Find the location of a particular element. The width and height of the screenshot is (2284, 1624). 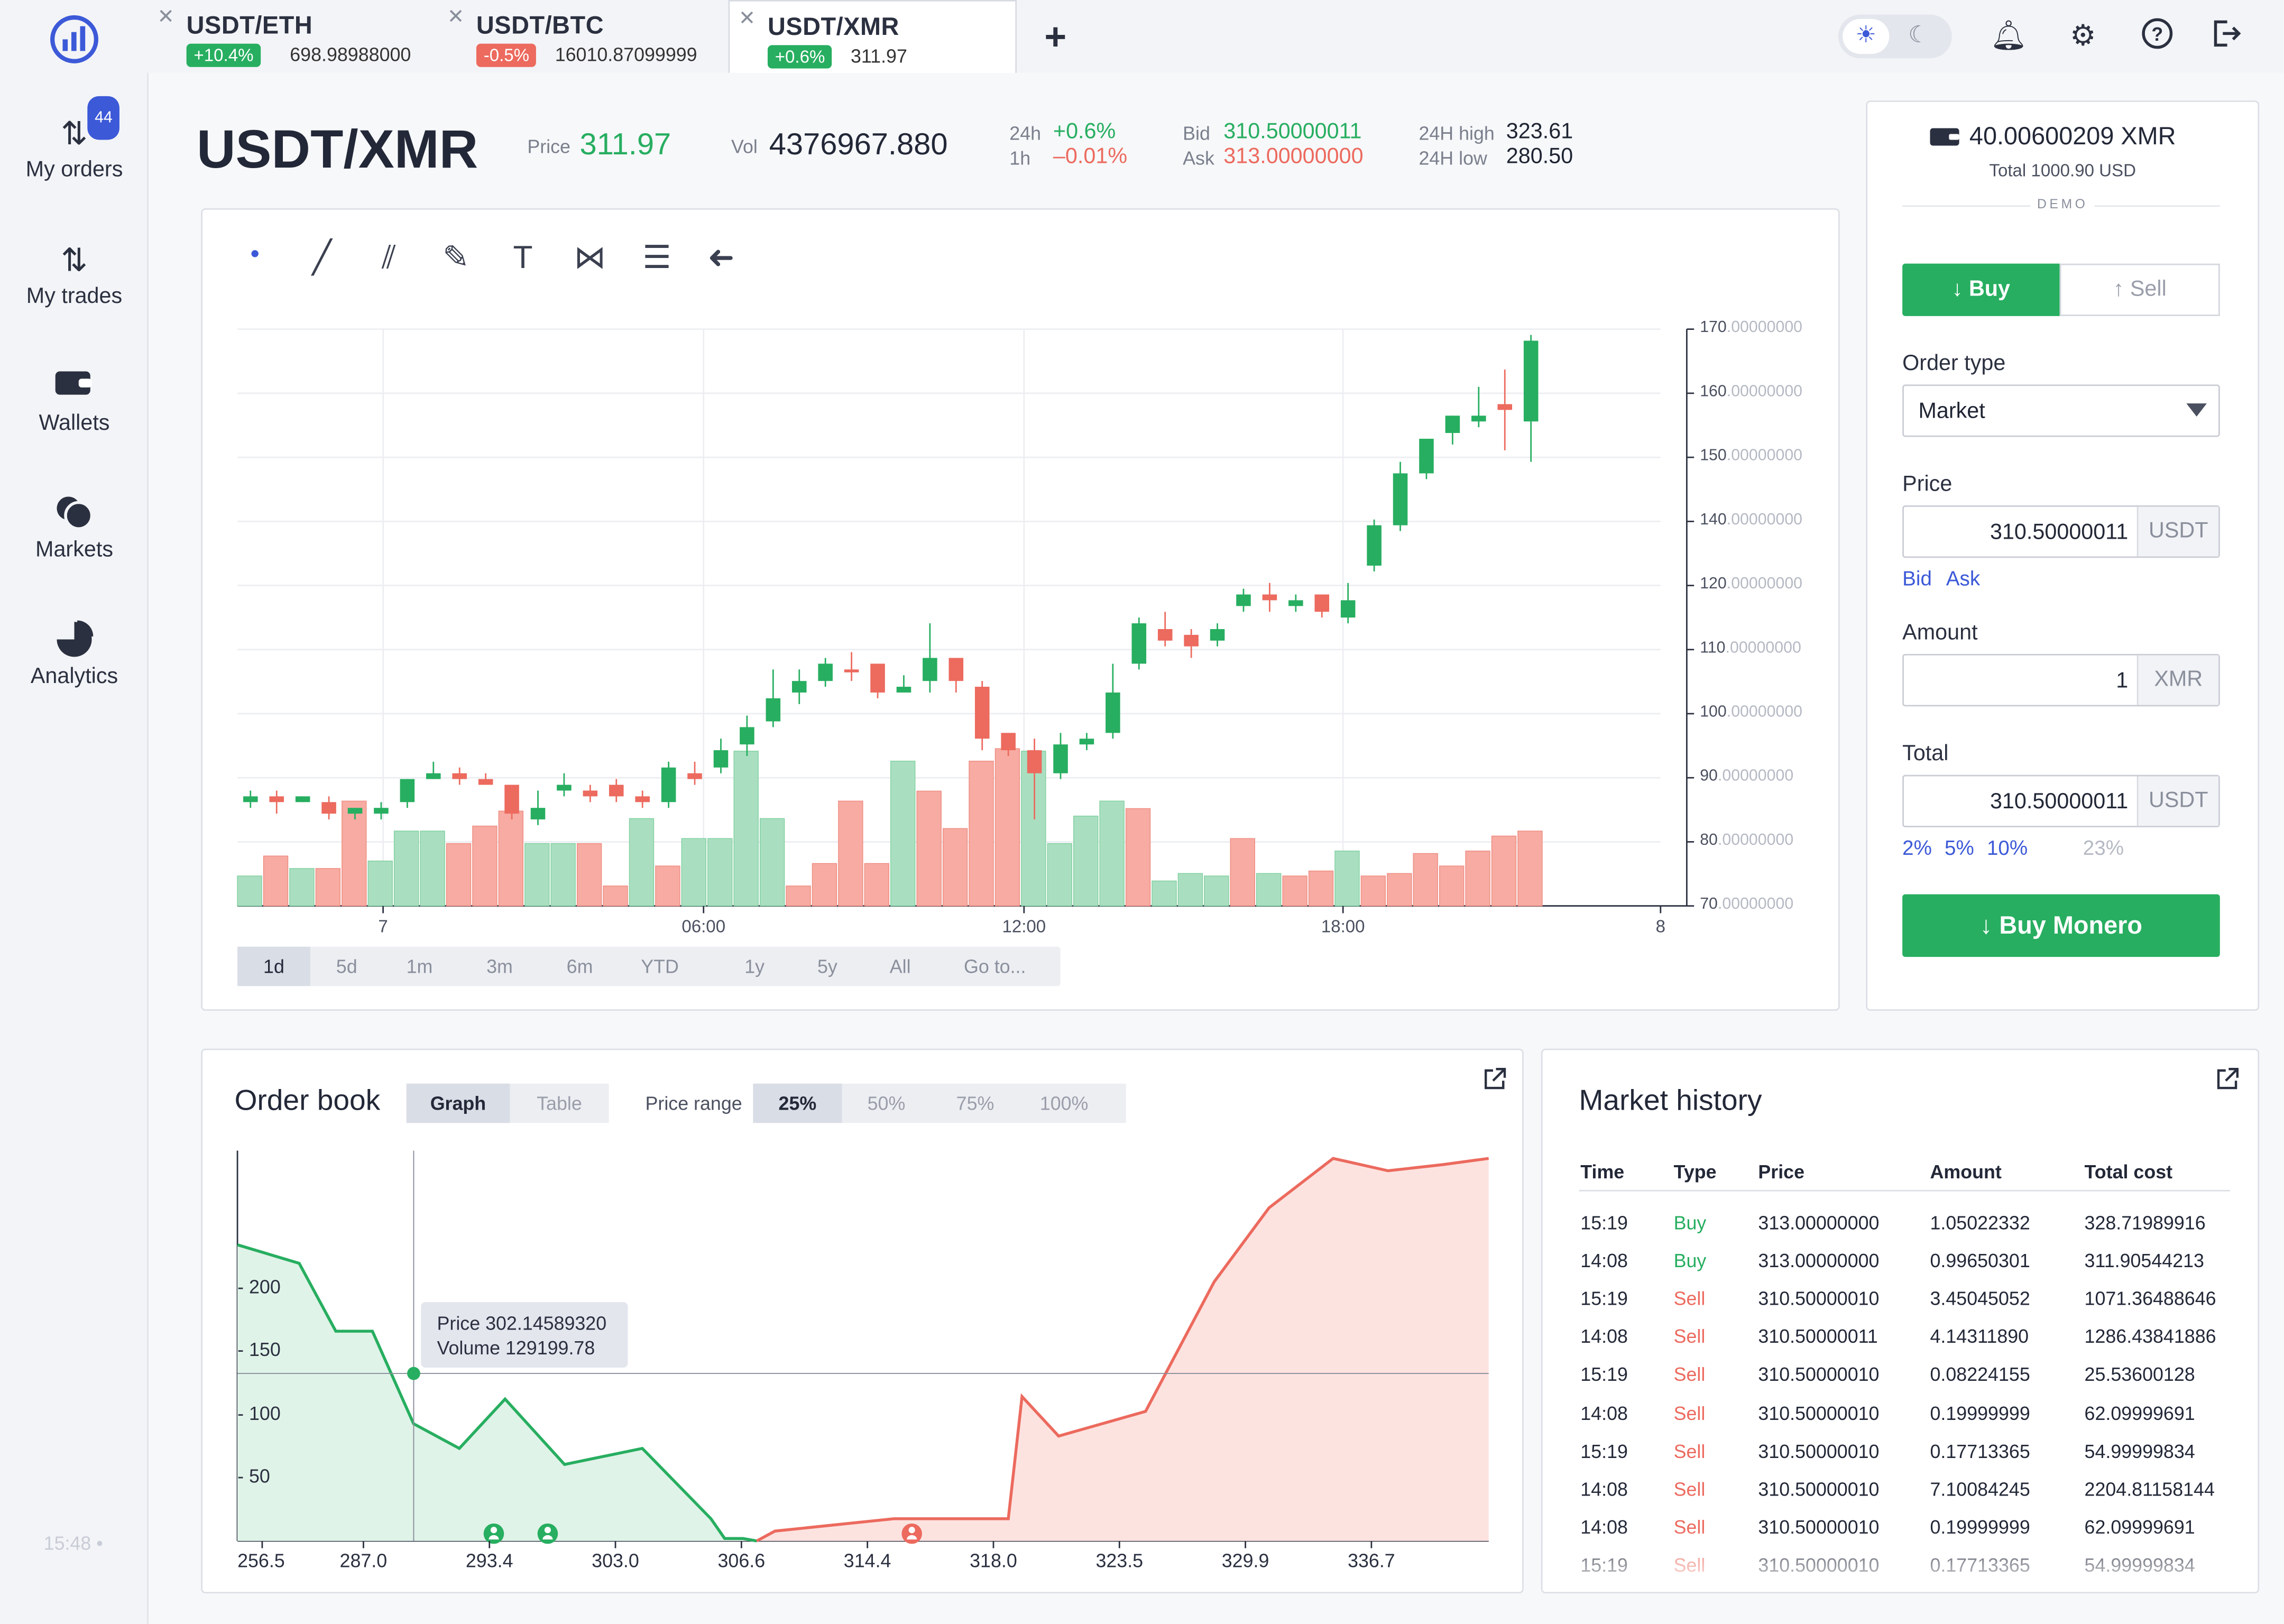

sidebar-item-wallets: Wallets is located at coordinates (74, 401).